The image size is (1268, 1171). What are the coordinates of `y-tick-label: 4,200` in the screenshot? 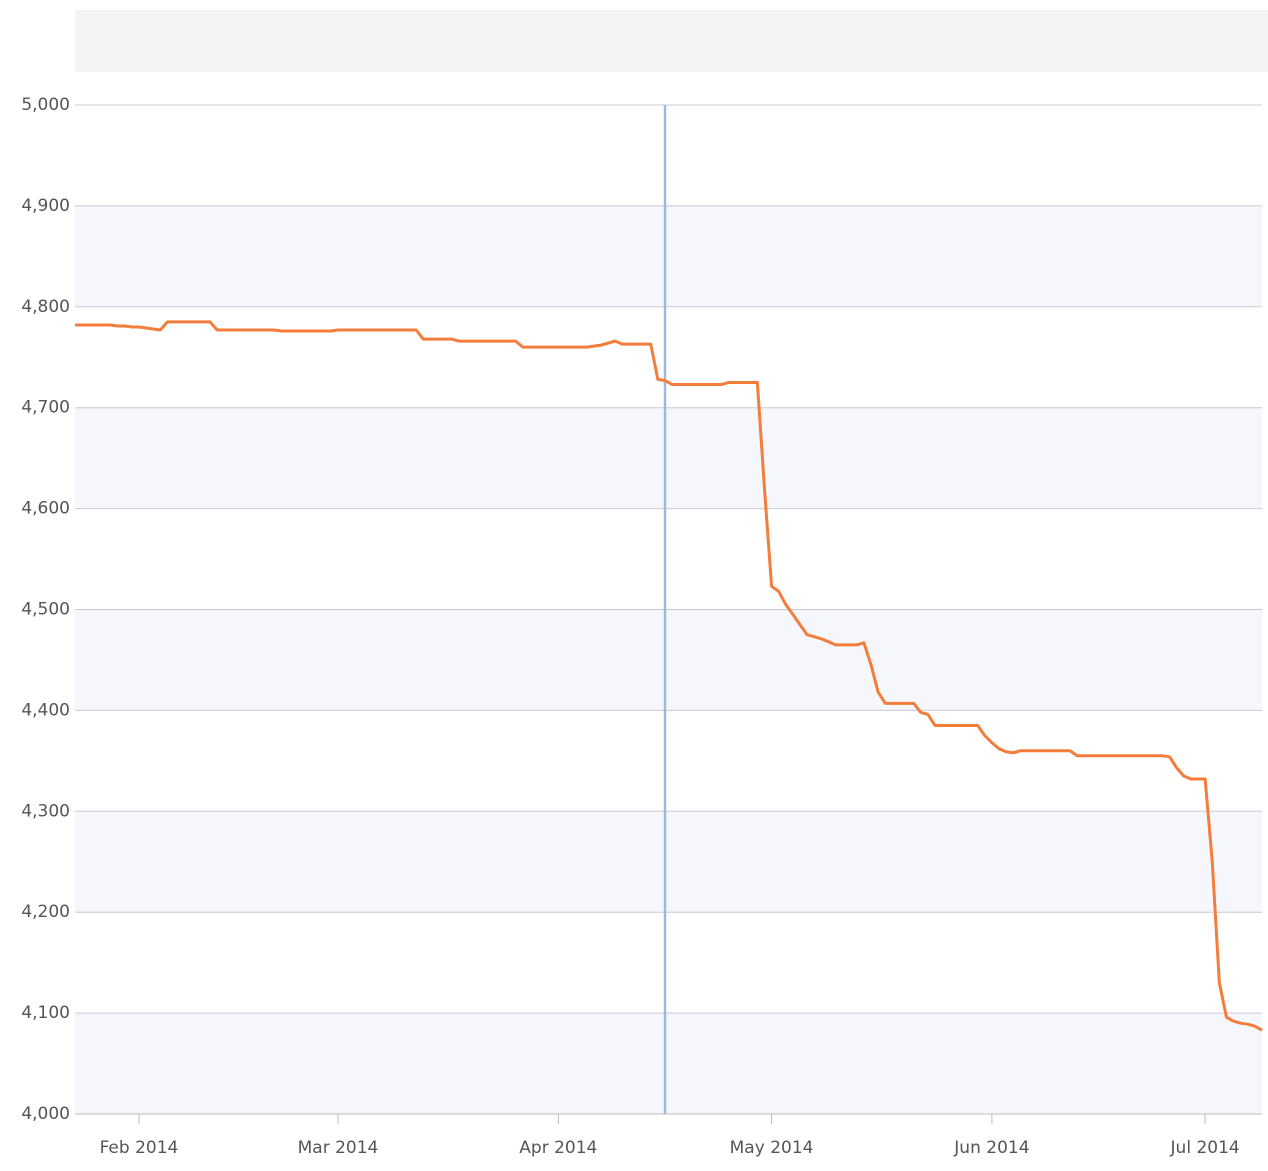 It's located at (45, 912).